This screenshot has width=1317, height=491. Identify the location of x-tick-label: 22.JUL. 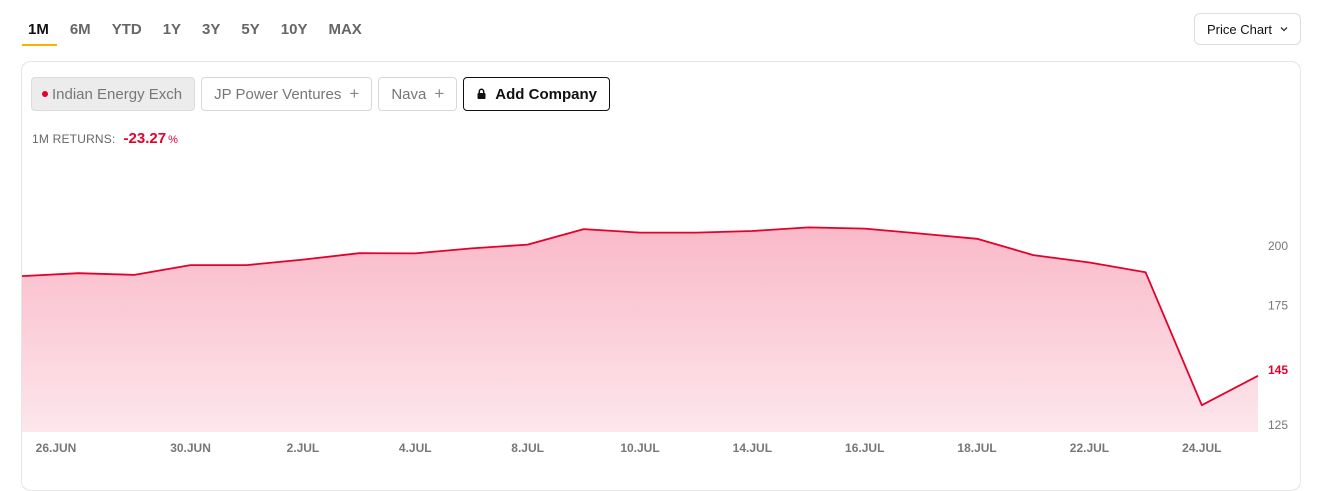
(1089, 448).